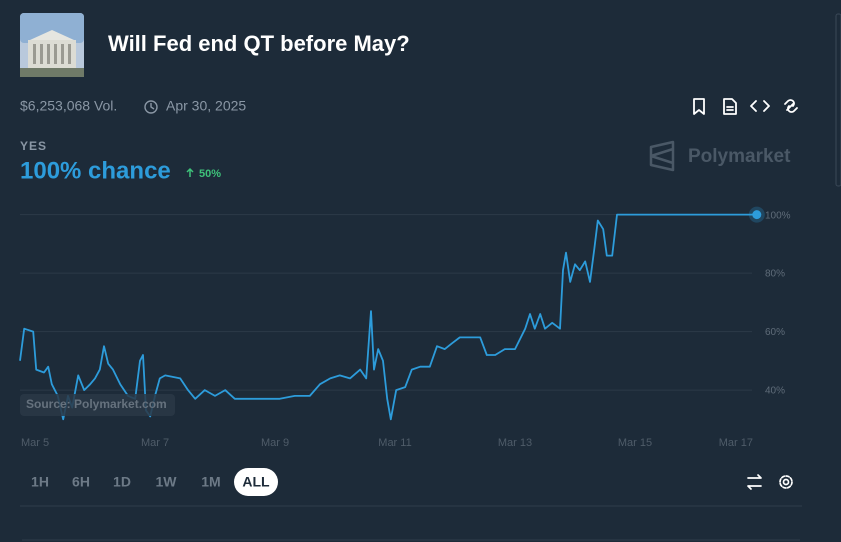 This screenshot has height=542, width=841. Describe the element at coordinates (154, 482) in the screenshot. I see `range-buttons: 1H 6H 1D 1W 1M ALL` at that location.